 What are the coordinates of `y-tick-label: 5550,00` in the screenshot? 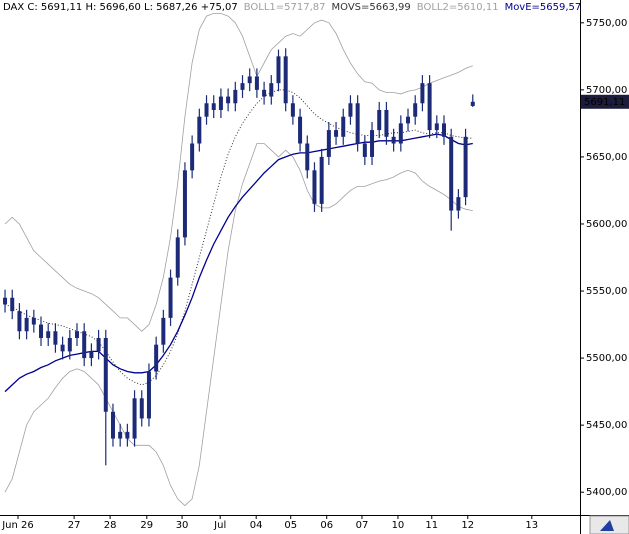 It's located at (606, 291).